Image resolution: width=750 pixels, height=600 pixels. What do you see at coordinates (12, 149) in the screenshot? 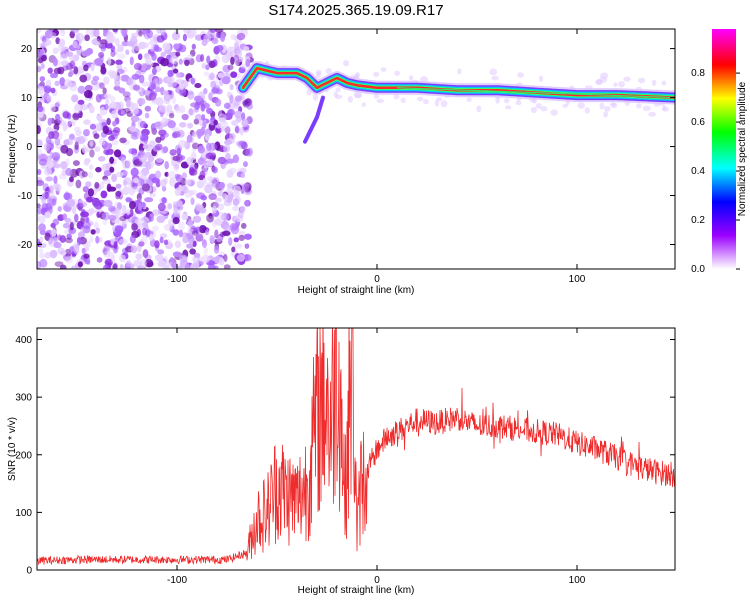
I see `spectrogram-y-label: Frequency (Hz)` at bounding box center [12, 149].